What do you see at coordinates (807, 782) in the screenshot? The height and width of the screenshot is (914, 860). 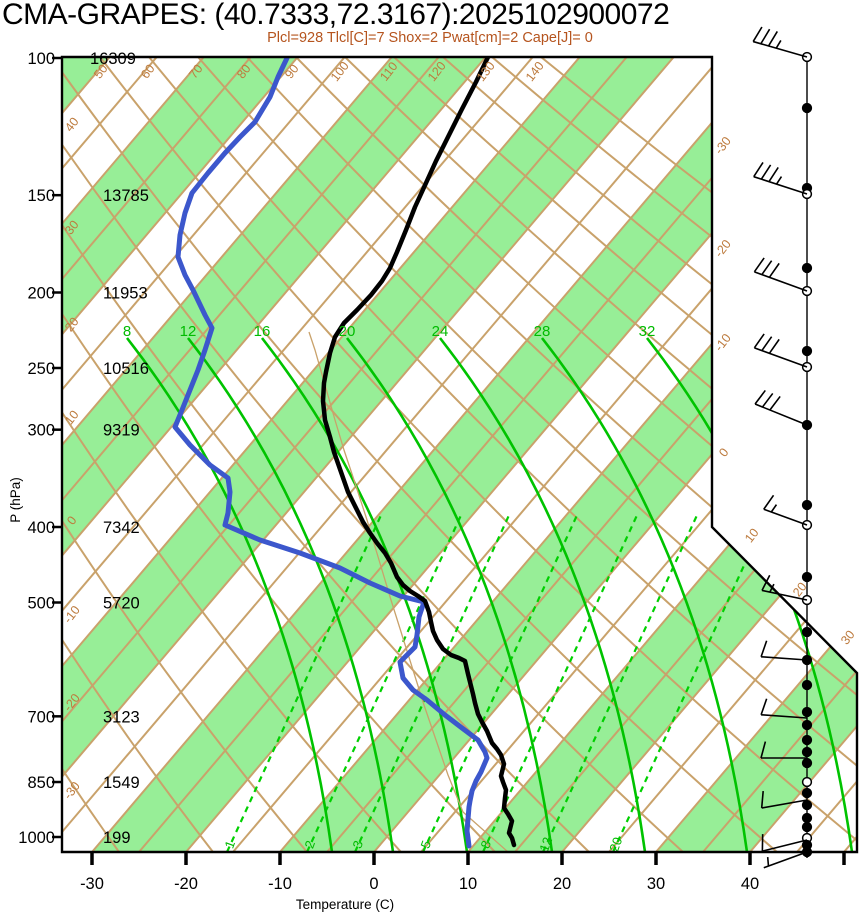 I see `station-circle-open` at bounding box center [807, 782].